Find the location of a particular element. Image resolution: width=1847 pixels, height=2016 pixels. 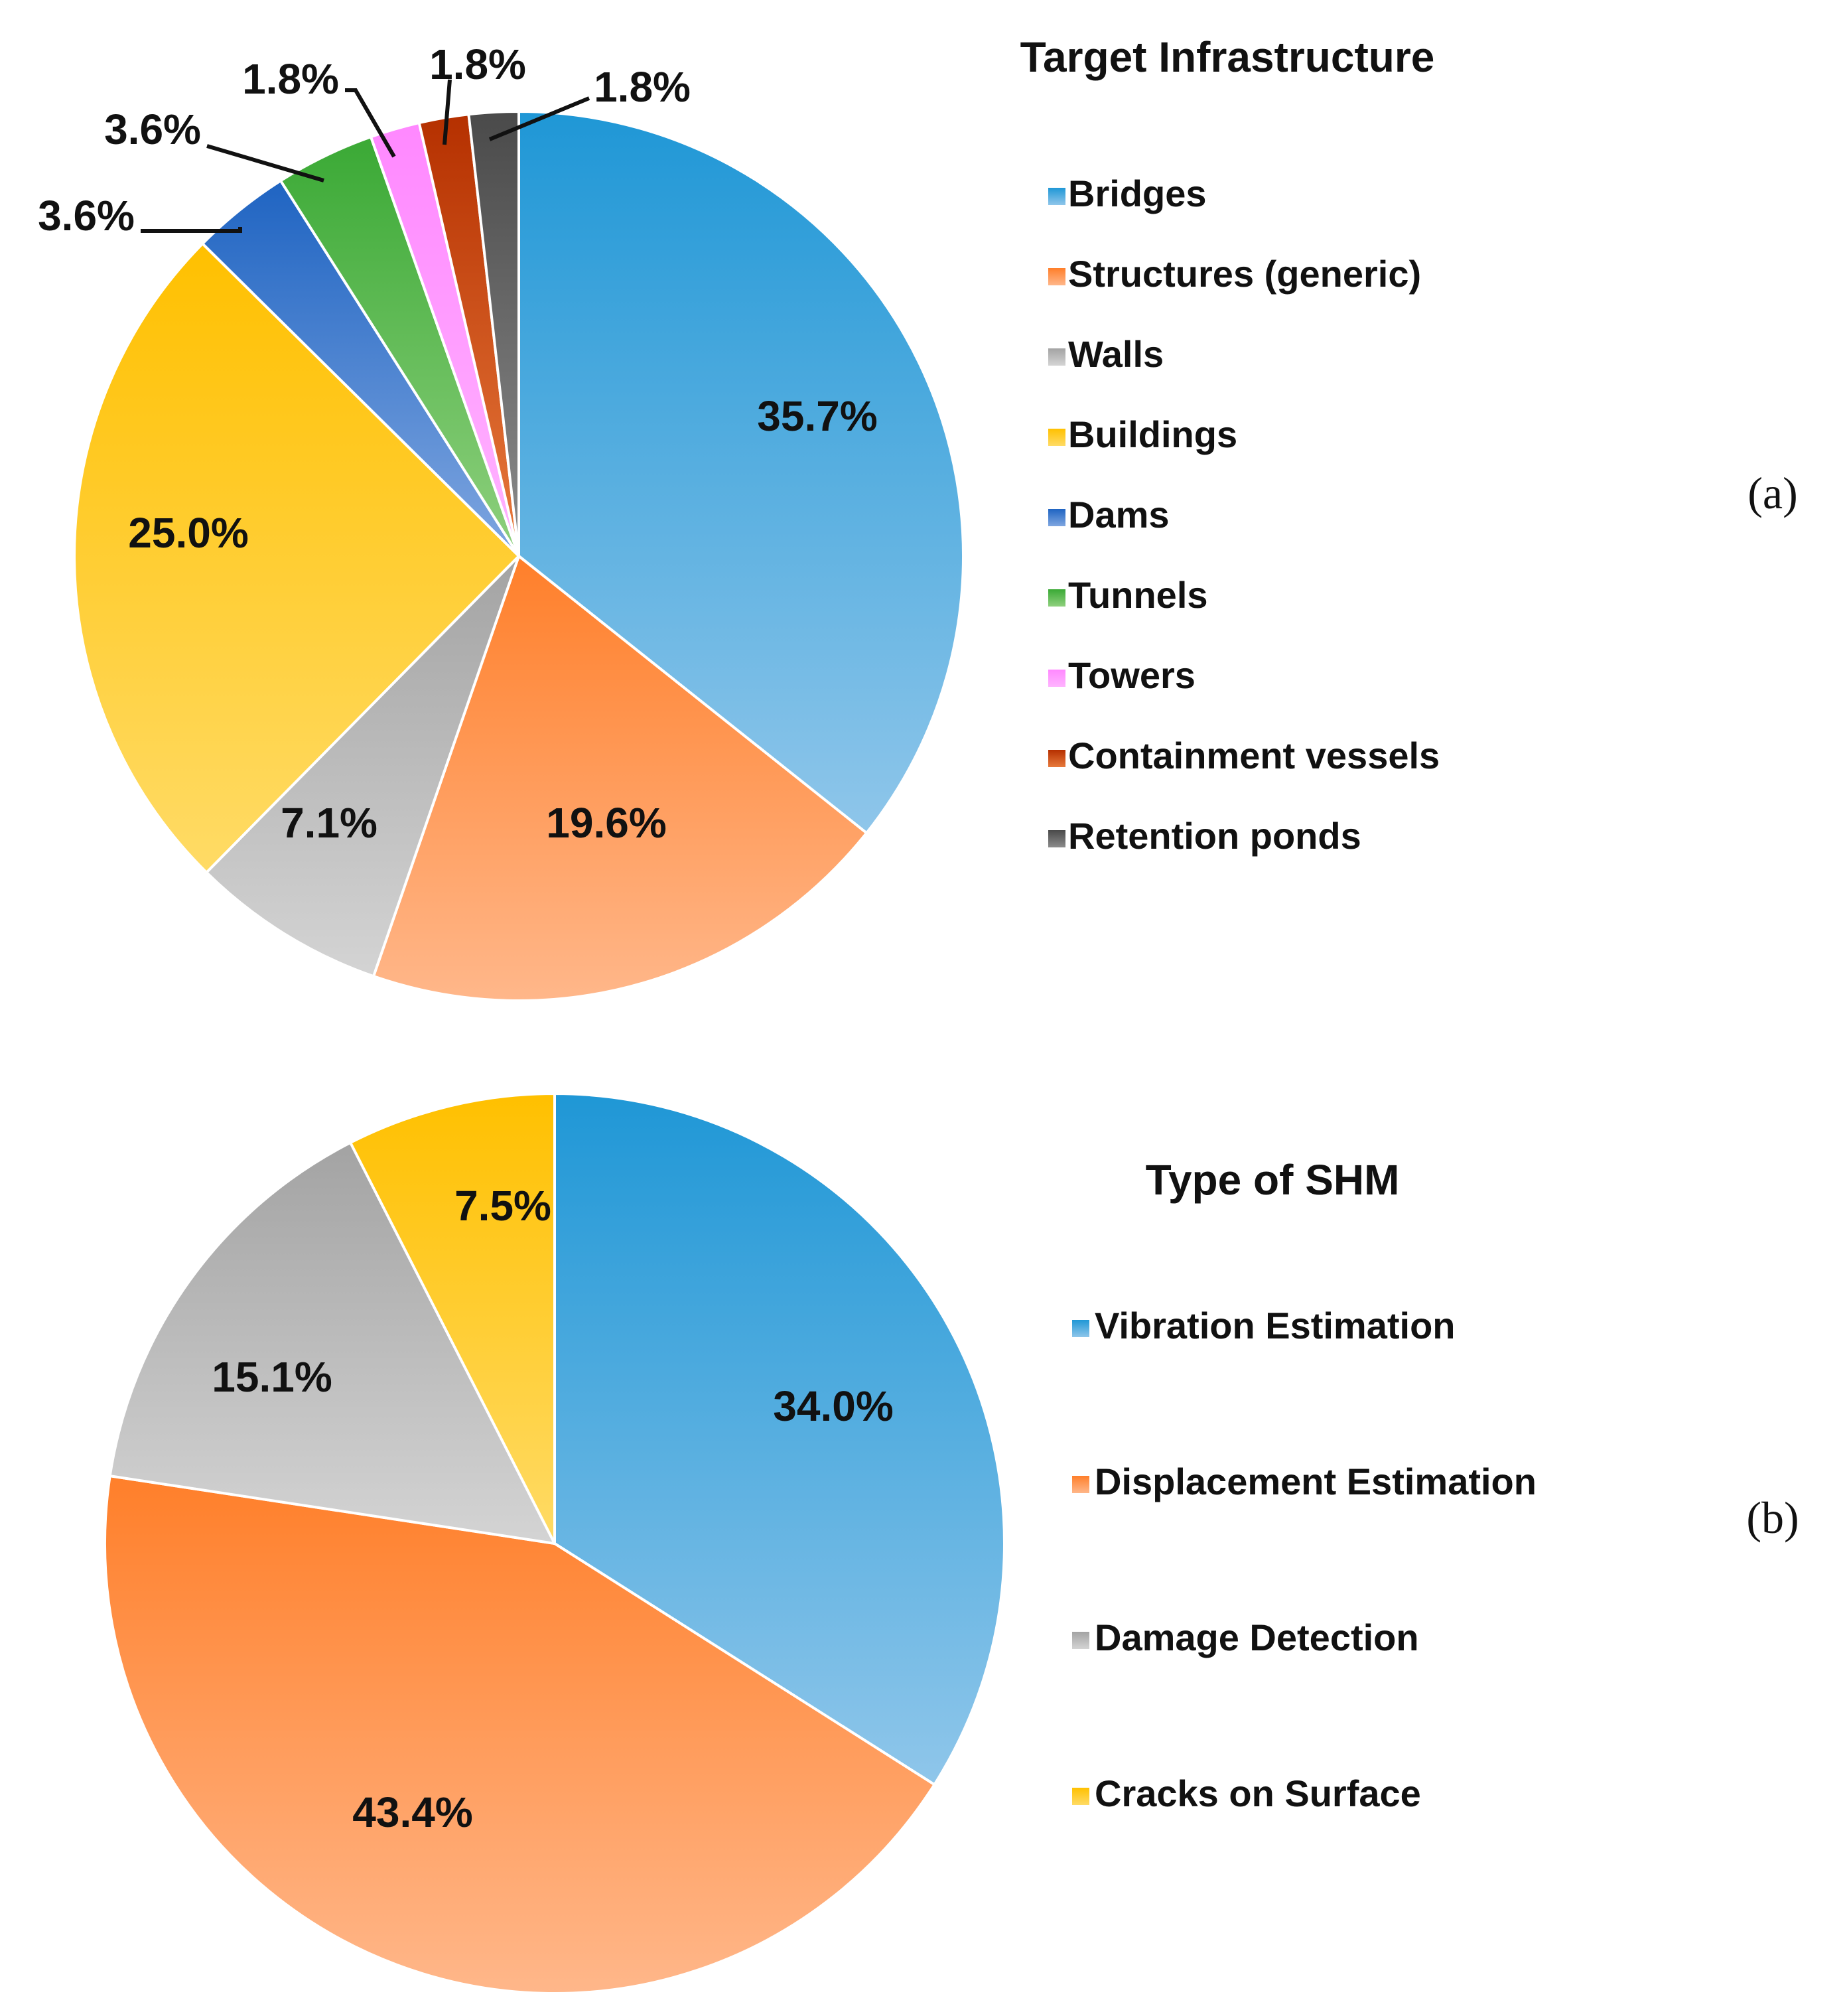

slice-walls is located at coordinates (362, 767).